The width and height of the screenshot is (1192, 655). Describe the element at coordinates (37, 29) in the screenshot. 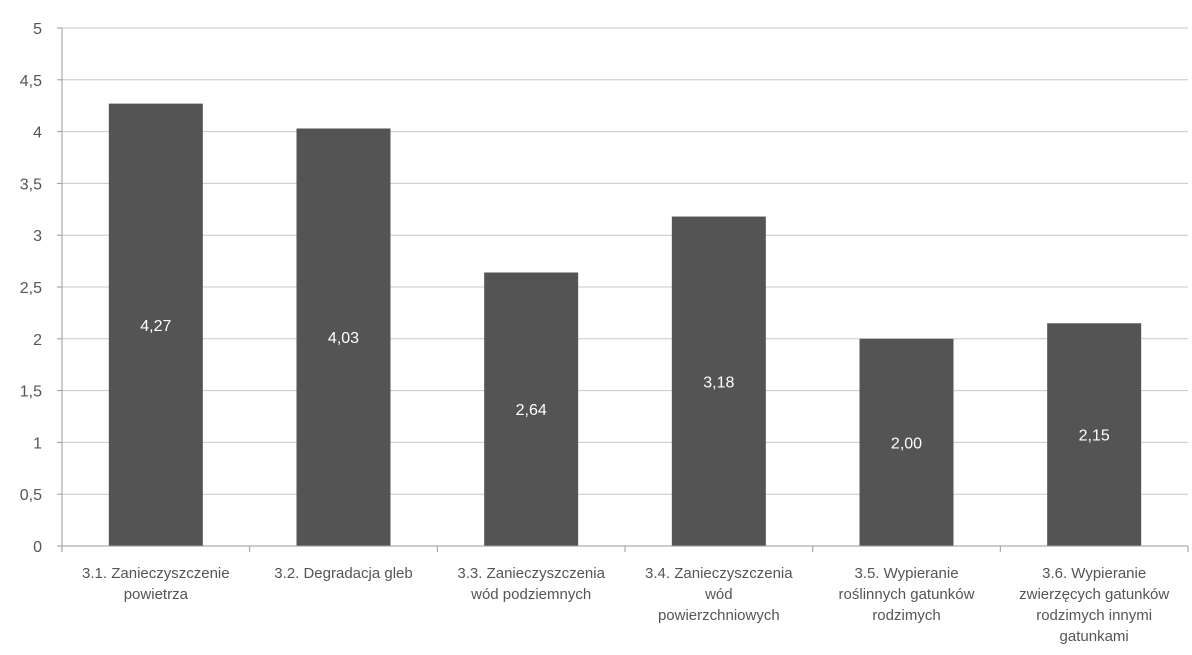

I see `y-tick-label: 5` at that location.